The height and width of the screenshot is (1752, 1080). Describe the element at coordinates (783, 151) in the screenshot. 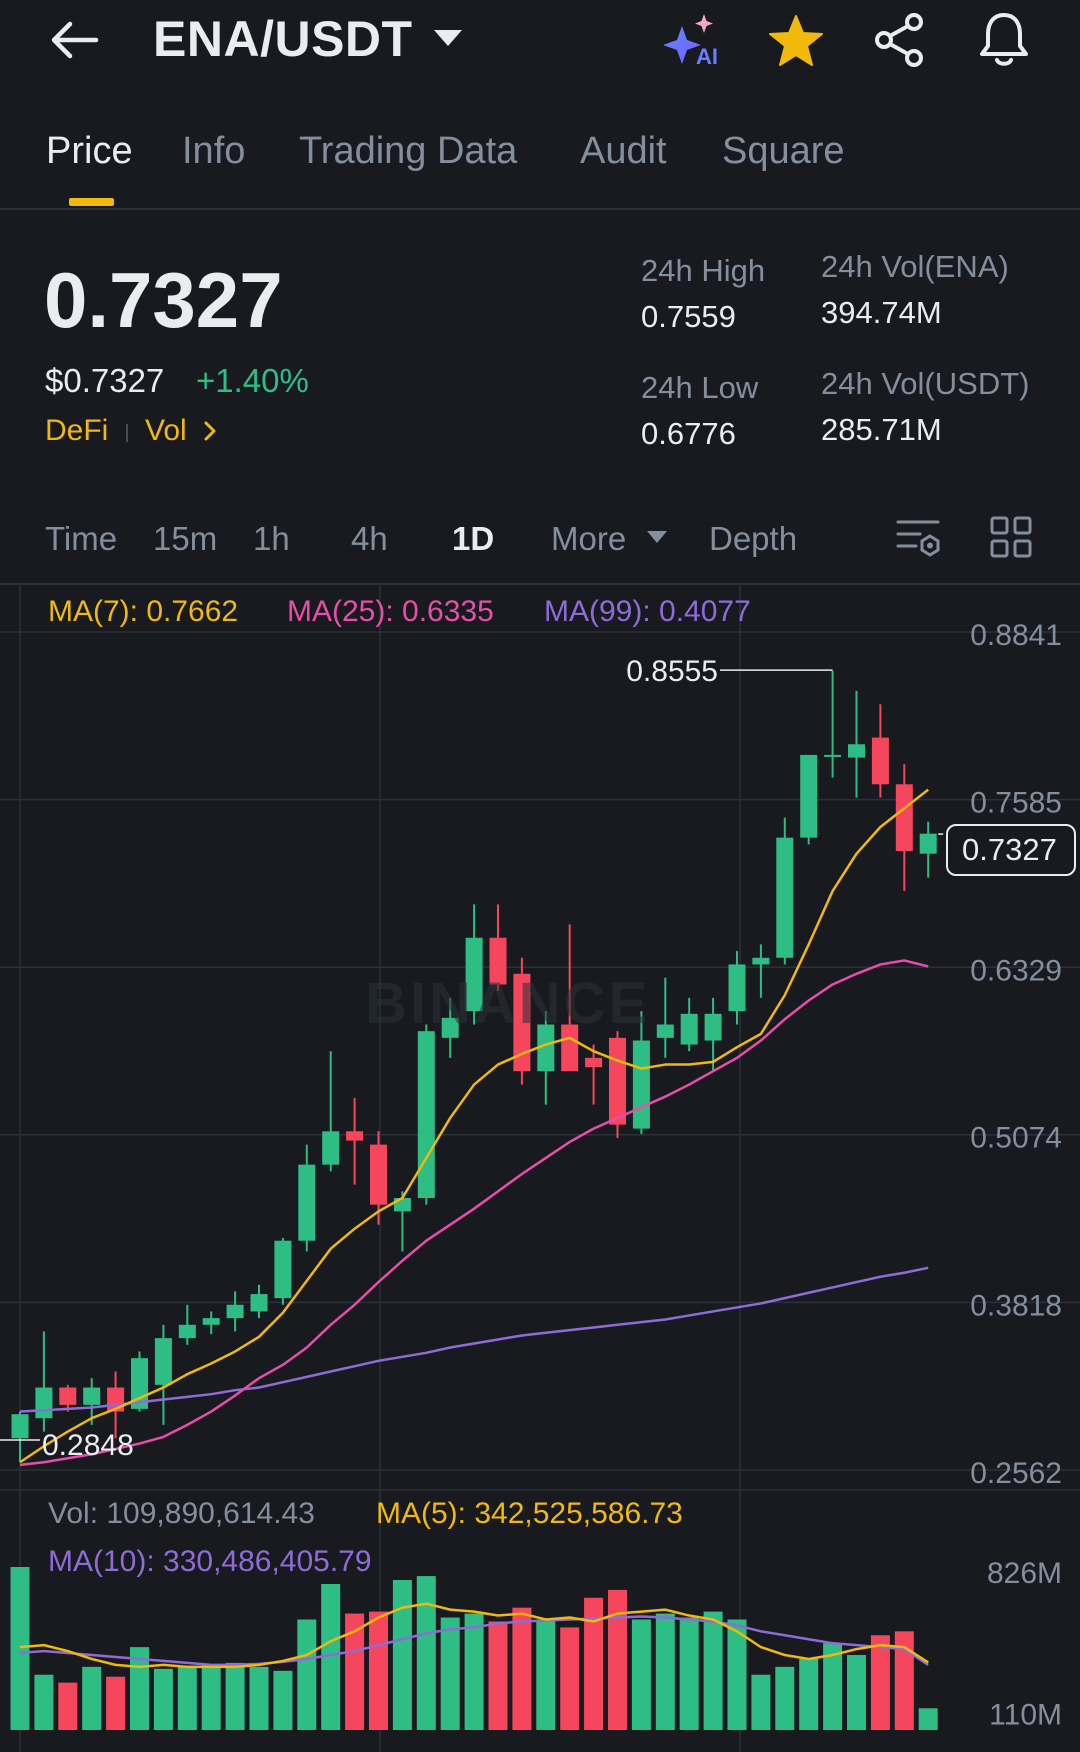

I see `tab-square: Square` at that location.